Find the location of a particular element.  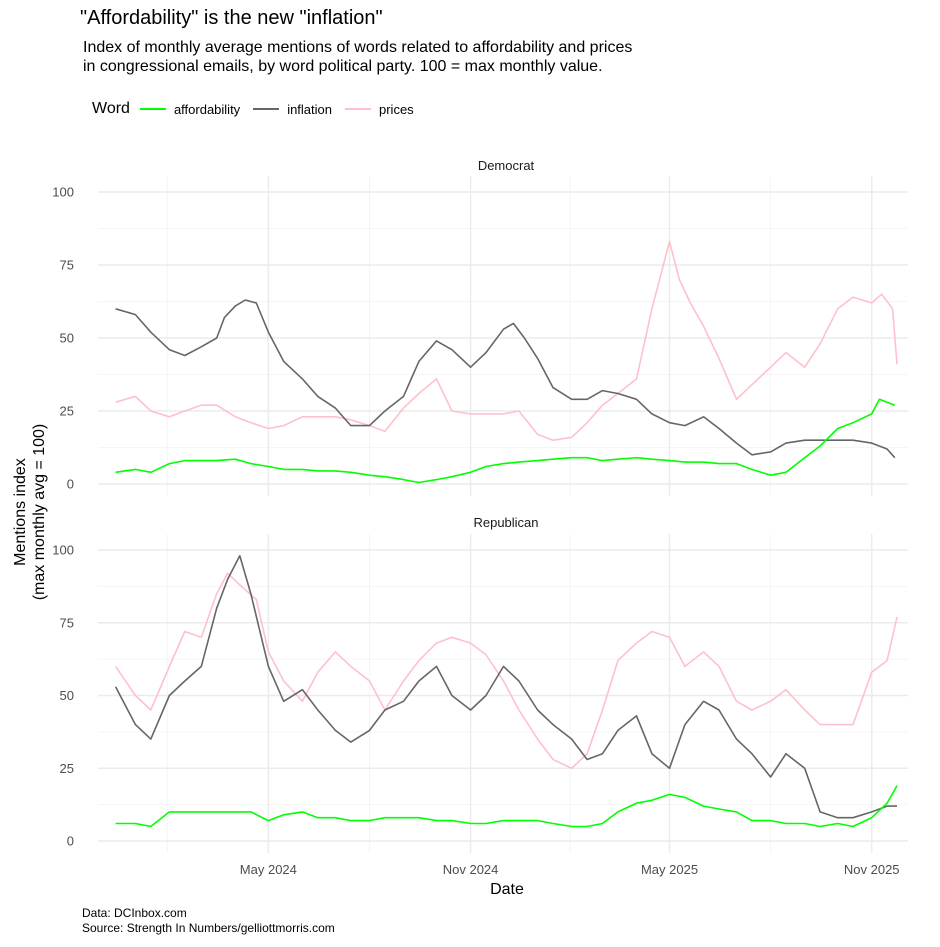

x-tick-label: May 2024 is located at coordinates (268, 869).